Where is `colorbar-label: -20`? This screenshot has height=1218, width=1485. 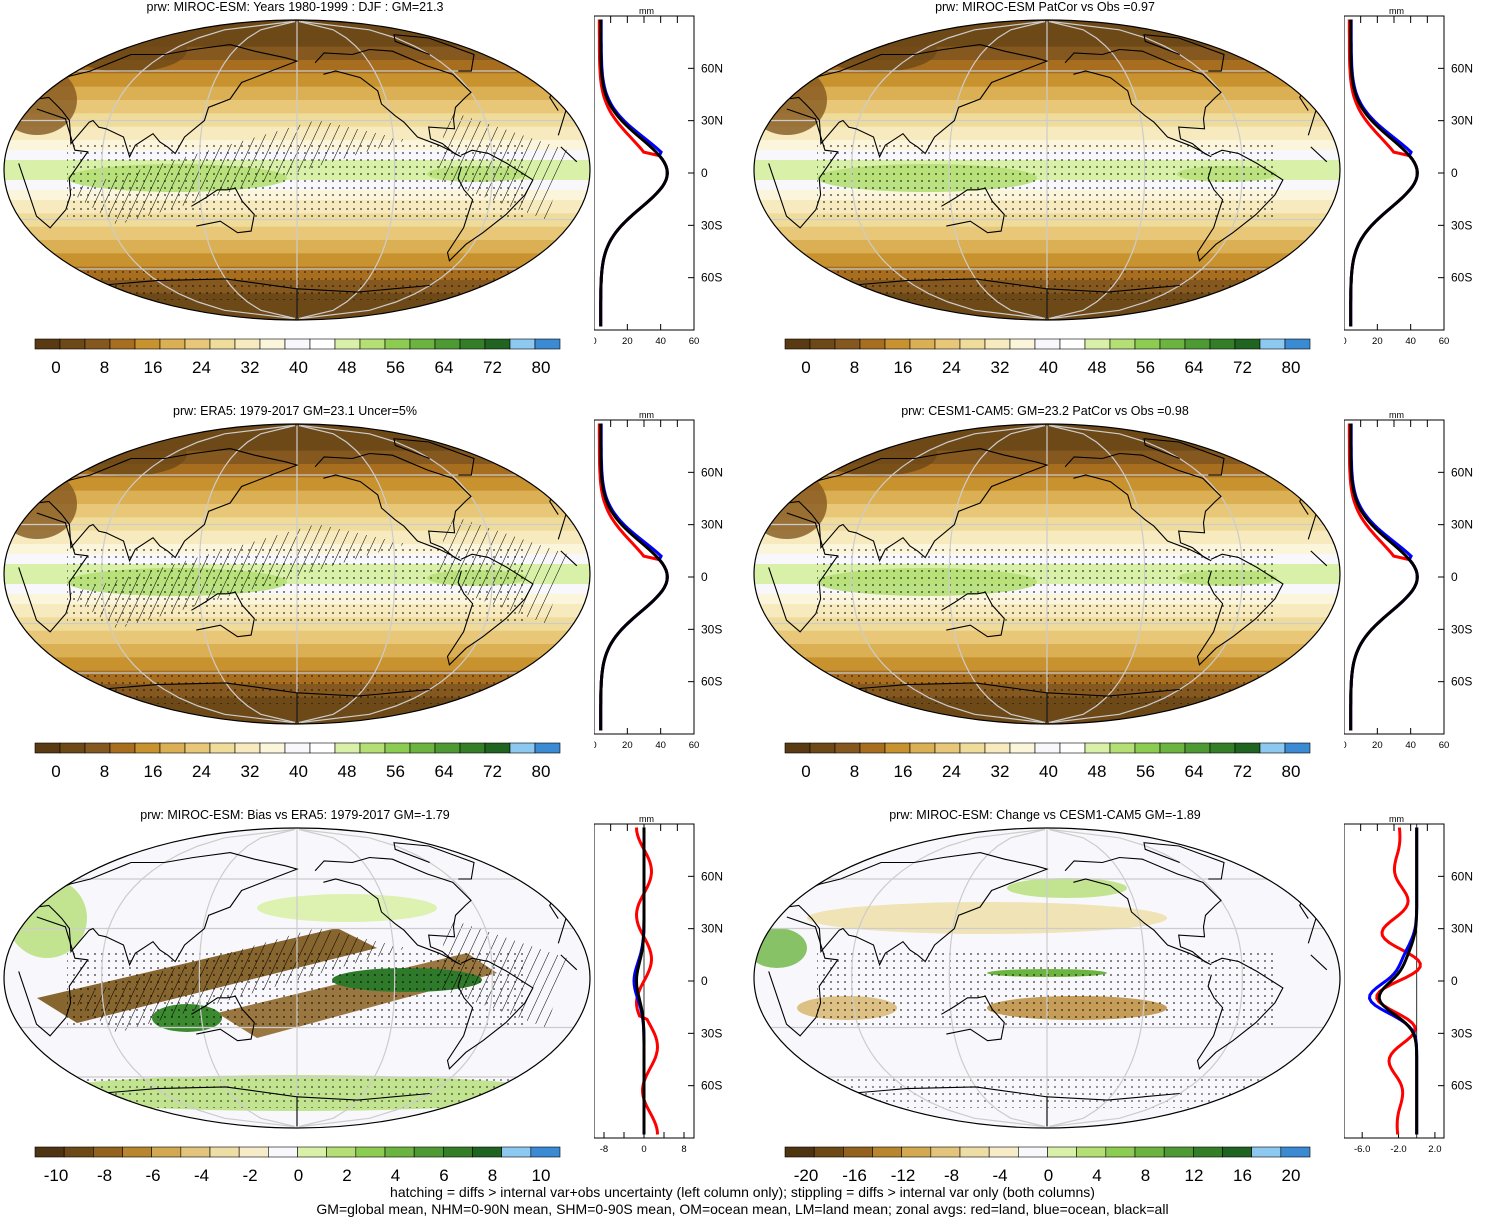 colorbar-label: -20 is located at coordinates (806, 1175).